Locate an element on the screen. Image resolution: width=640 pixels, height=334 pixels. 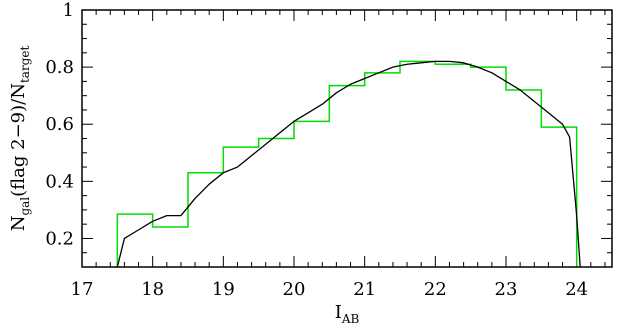
x-tick-label: 18 is located at coordinates (152, 289).